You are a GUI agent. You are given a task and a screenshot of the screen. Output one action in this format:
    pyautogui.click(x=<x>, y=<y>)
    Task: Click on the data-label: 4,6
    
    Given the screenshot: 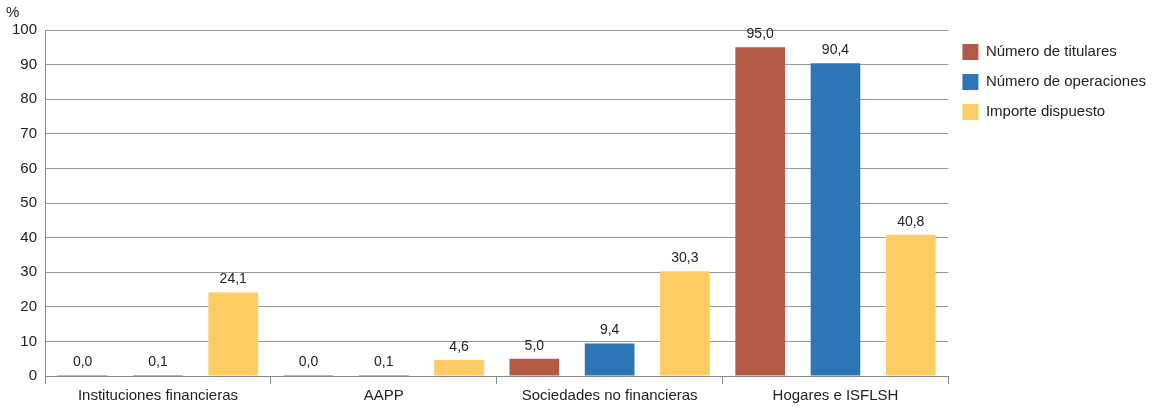 What is the action you would take?
    pyautogui.click(x=459, y=345)
    